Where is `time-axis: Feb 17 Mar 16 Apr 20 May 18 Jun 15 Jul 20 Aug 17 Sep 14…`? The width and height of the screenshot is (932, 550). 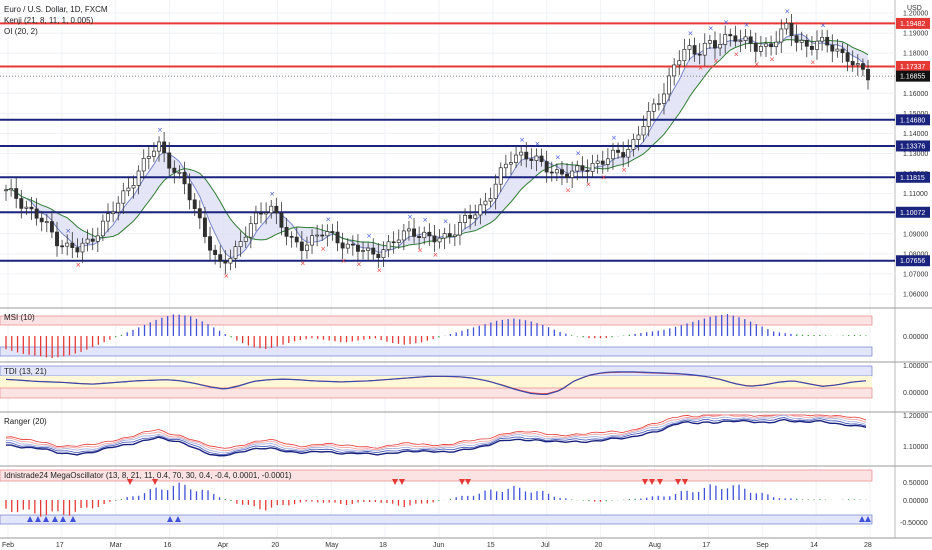
time-axis: Feb 17 Mar 16 Apr 20 May 18 Jun 15 Jul 20 Aug 17 Sep 14… is located at coordinates (437, 545).